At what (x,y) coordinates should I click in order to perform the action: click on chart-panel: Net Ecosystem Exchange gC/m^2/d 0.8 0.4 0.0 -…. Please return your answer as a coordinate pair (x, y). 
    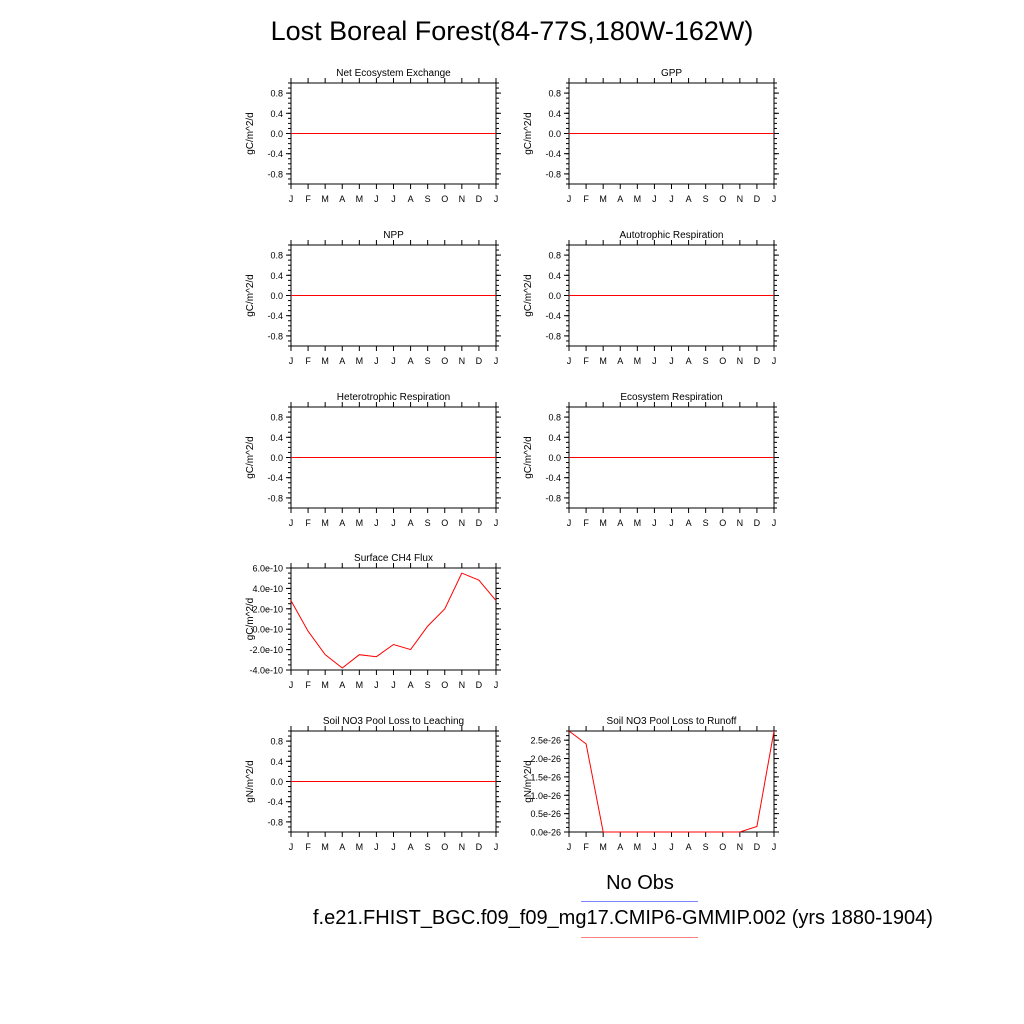
    Looking at the image, I should click on (373, 136).